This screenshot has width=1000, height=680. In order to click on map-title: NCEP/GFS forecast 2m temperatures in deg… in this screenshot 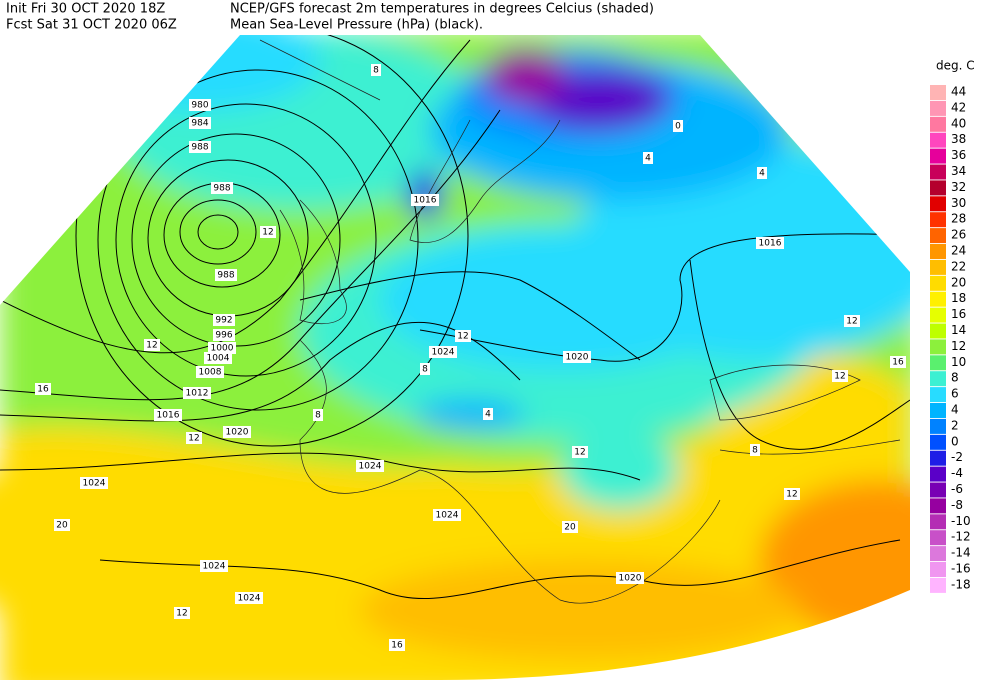, I will do `click(442, 9)`.